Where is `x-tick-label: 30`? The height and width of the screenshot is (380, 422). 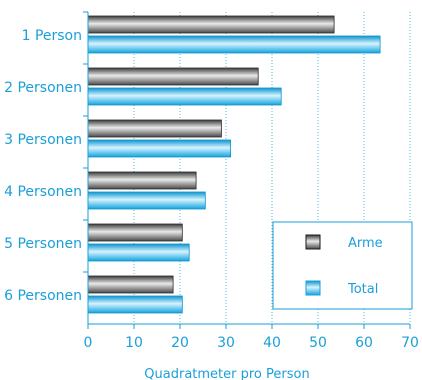
x-tick-label: 30 is located at coordinates (226, 343).